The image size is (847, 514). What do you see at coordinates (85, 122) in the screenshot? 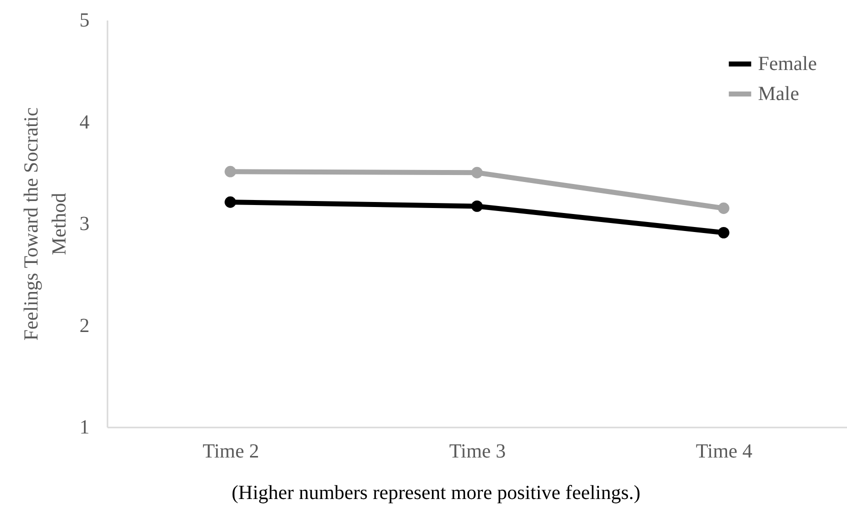
I see `y-tick-label: 4` at bounding box center [85, 122].